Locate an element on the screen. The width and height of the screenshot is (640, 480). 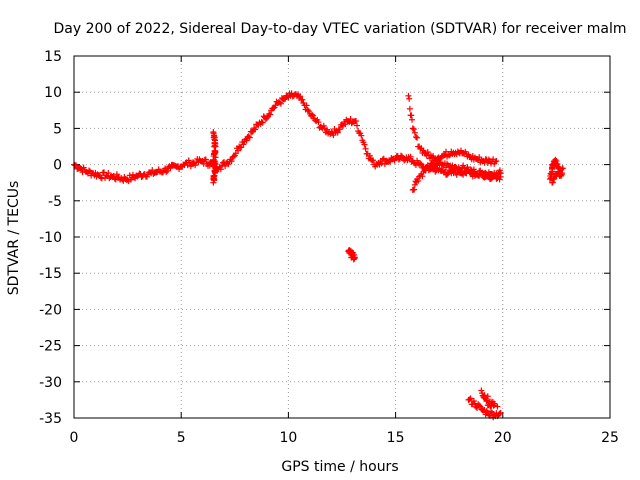
y-tick-label: 0 is located at coordinates (57, 166).